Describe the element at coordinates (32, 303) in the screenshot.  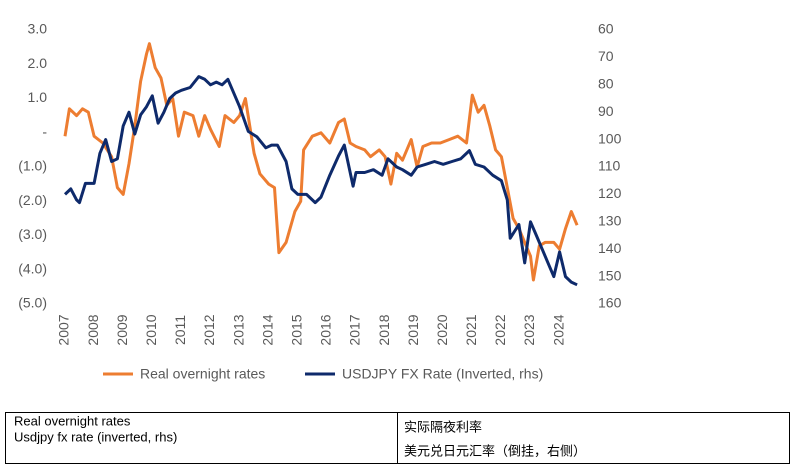
I see `y-tick-label: (5.0)` at that location.